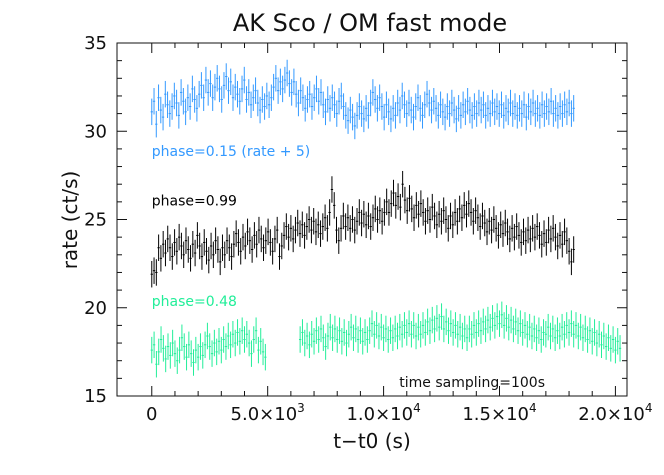 The image size is (664, 475). I want to click on y-tick-label: 25, so click(95, 220).